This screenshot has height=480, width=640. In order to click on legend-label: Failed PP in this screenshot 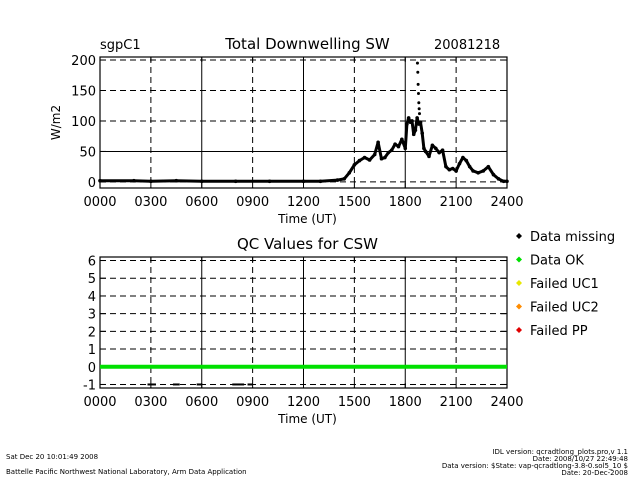, I will do `click(559, 331)`.